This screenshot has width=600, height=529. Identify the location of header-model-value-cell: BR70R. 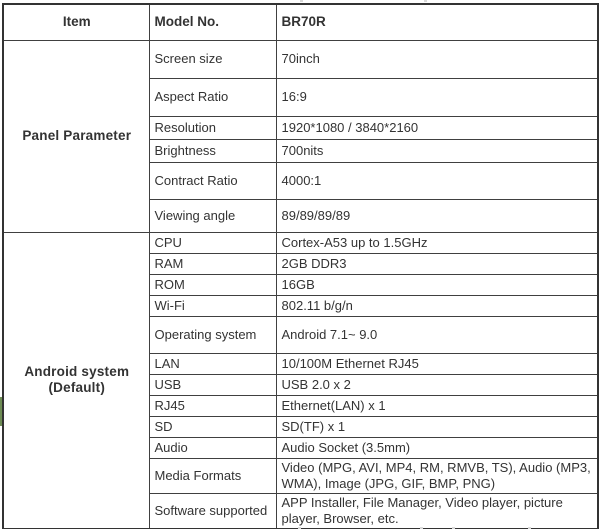
(437, 22).